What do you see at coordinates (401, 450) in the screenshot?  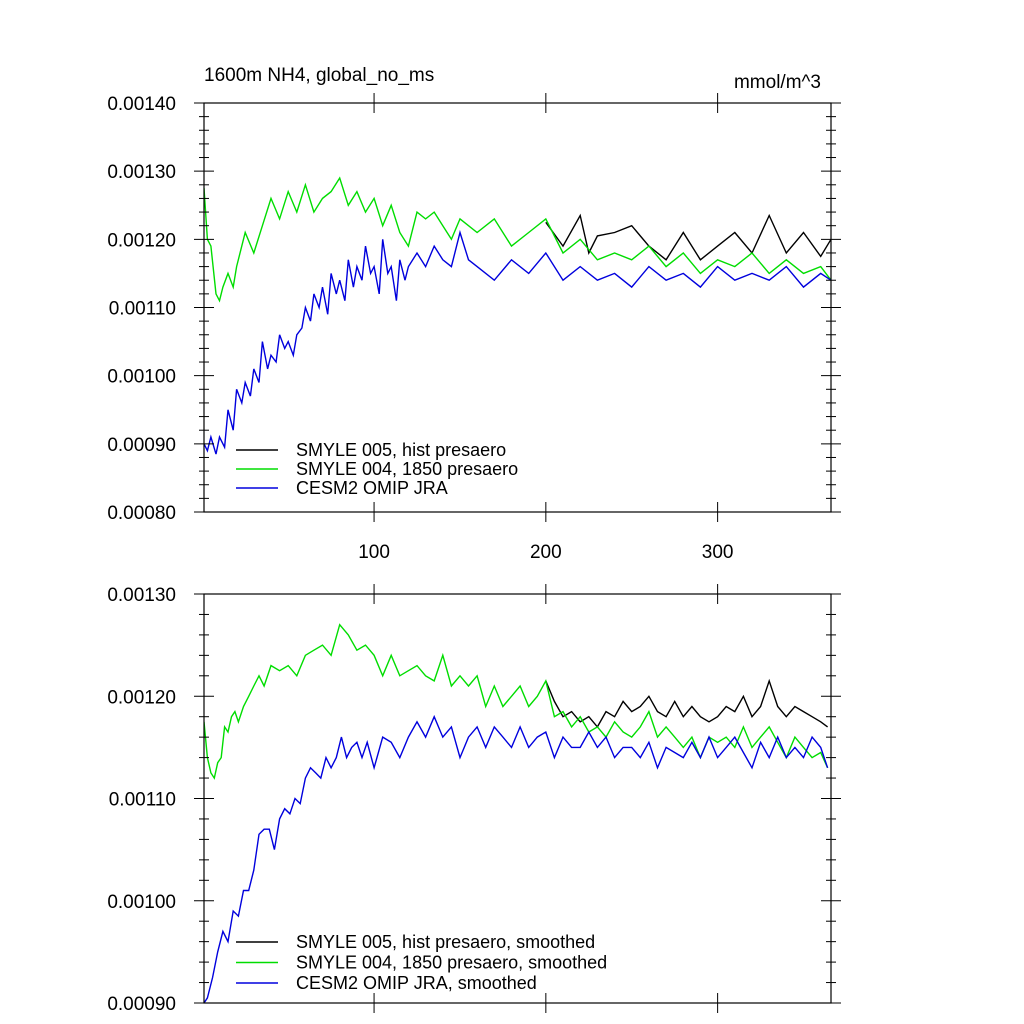 I see `legend-label-1: SMYLE 005, hist presaero` at bounding box center [401, 450].